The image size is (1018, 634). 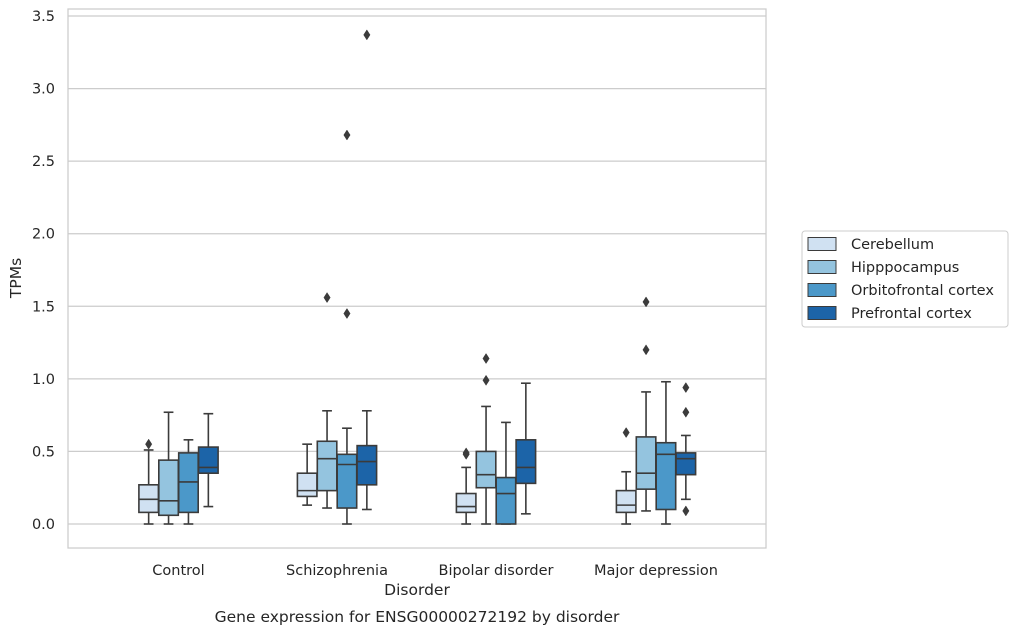 What do you see at coordinates (43, 17) in the screenshot?
I see `y-tick-label: 3.5` at bounding box center [43, 17].